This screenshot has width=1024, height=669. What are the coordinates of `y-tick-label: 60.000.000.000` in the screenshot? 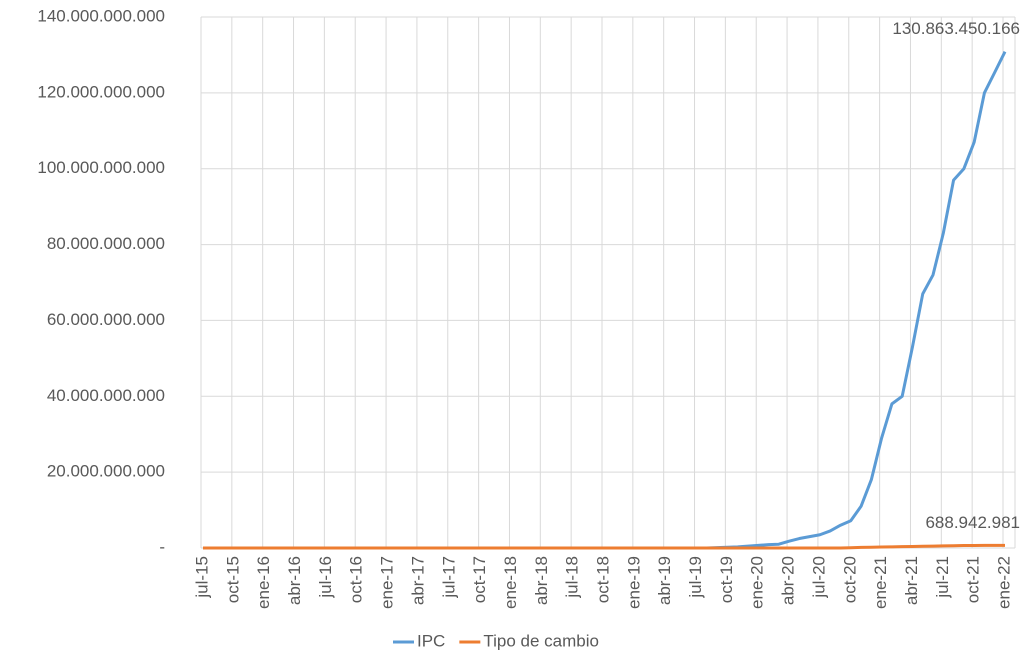 It's located at (106, 319).